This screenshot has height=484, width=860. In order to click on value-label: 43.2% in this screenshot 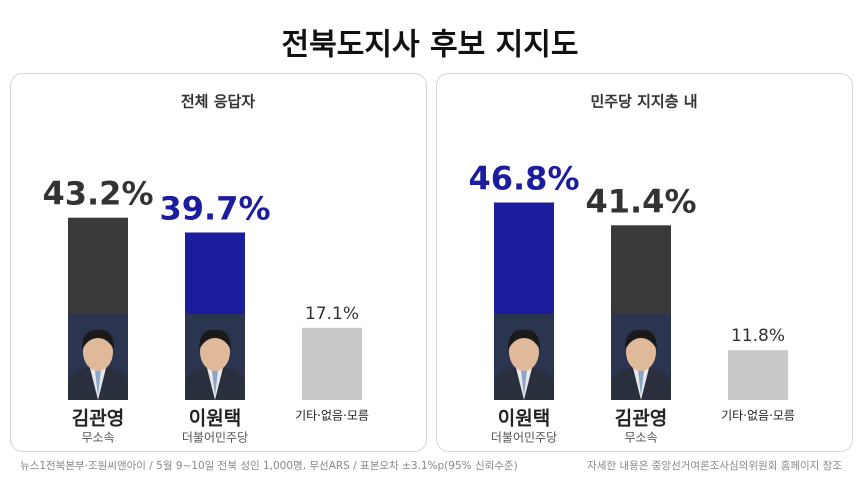, I will do `click(97, 194)`.